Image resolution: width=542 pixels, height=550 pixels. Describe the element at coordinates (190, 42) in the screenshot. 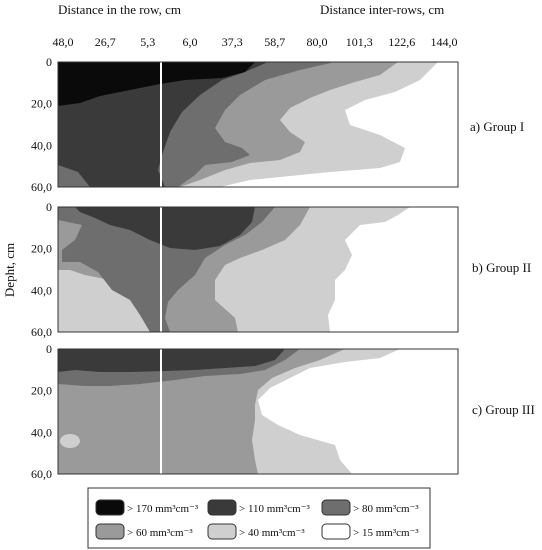

I see `x-tick-label: 6,0` at that location.